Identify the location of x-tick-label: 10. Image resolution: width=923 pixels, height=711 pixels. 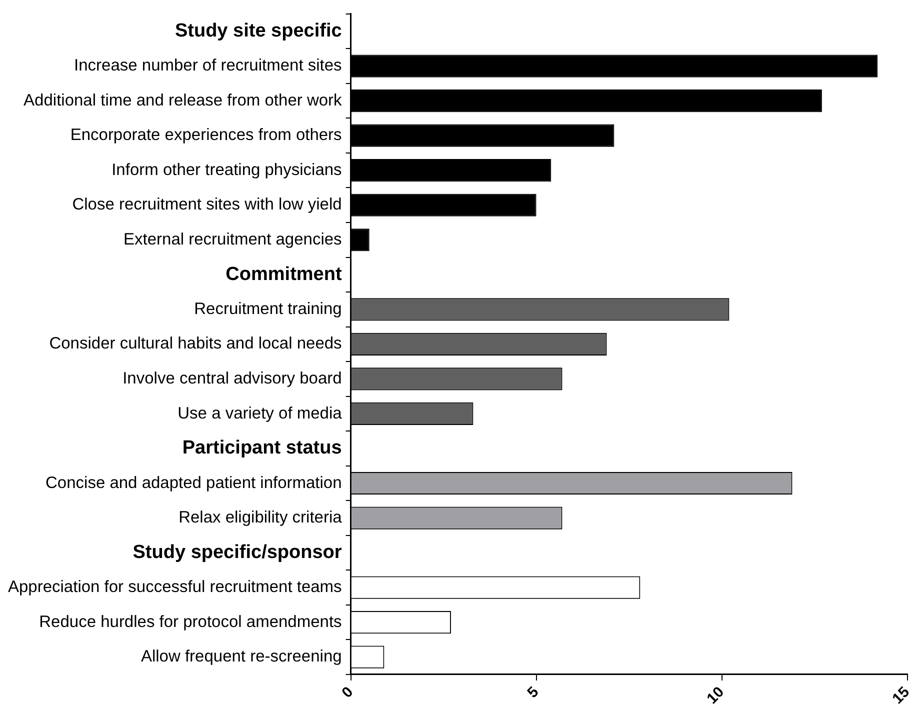
(716, 696).